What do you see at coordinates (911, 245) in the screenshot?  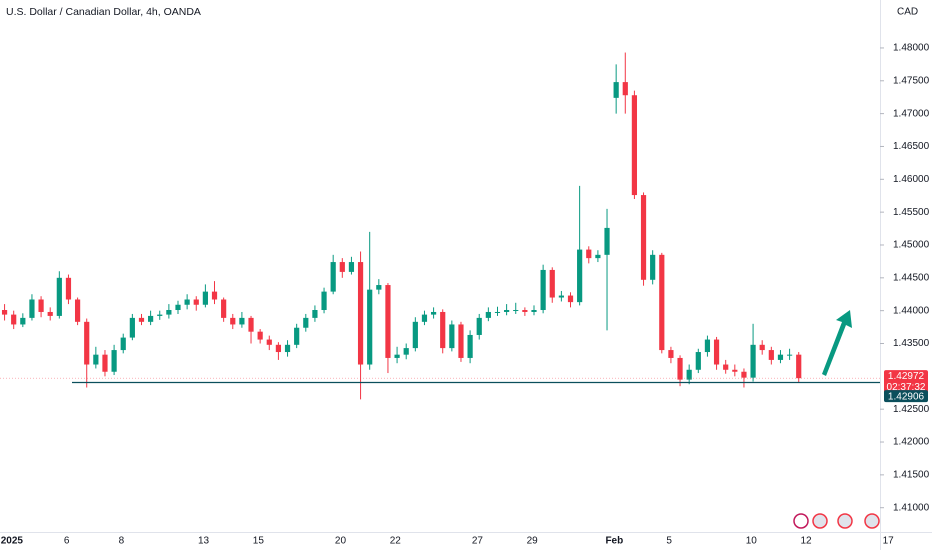 I see `y-tick-label: 1.45000` at bounding box center [911, 245].